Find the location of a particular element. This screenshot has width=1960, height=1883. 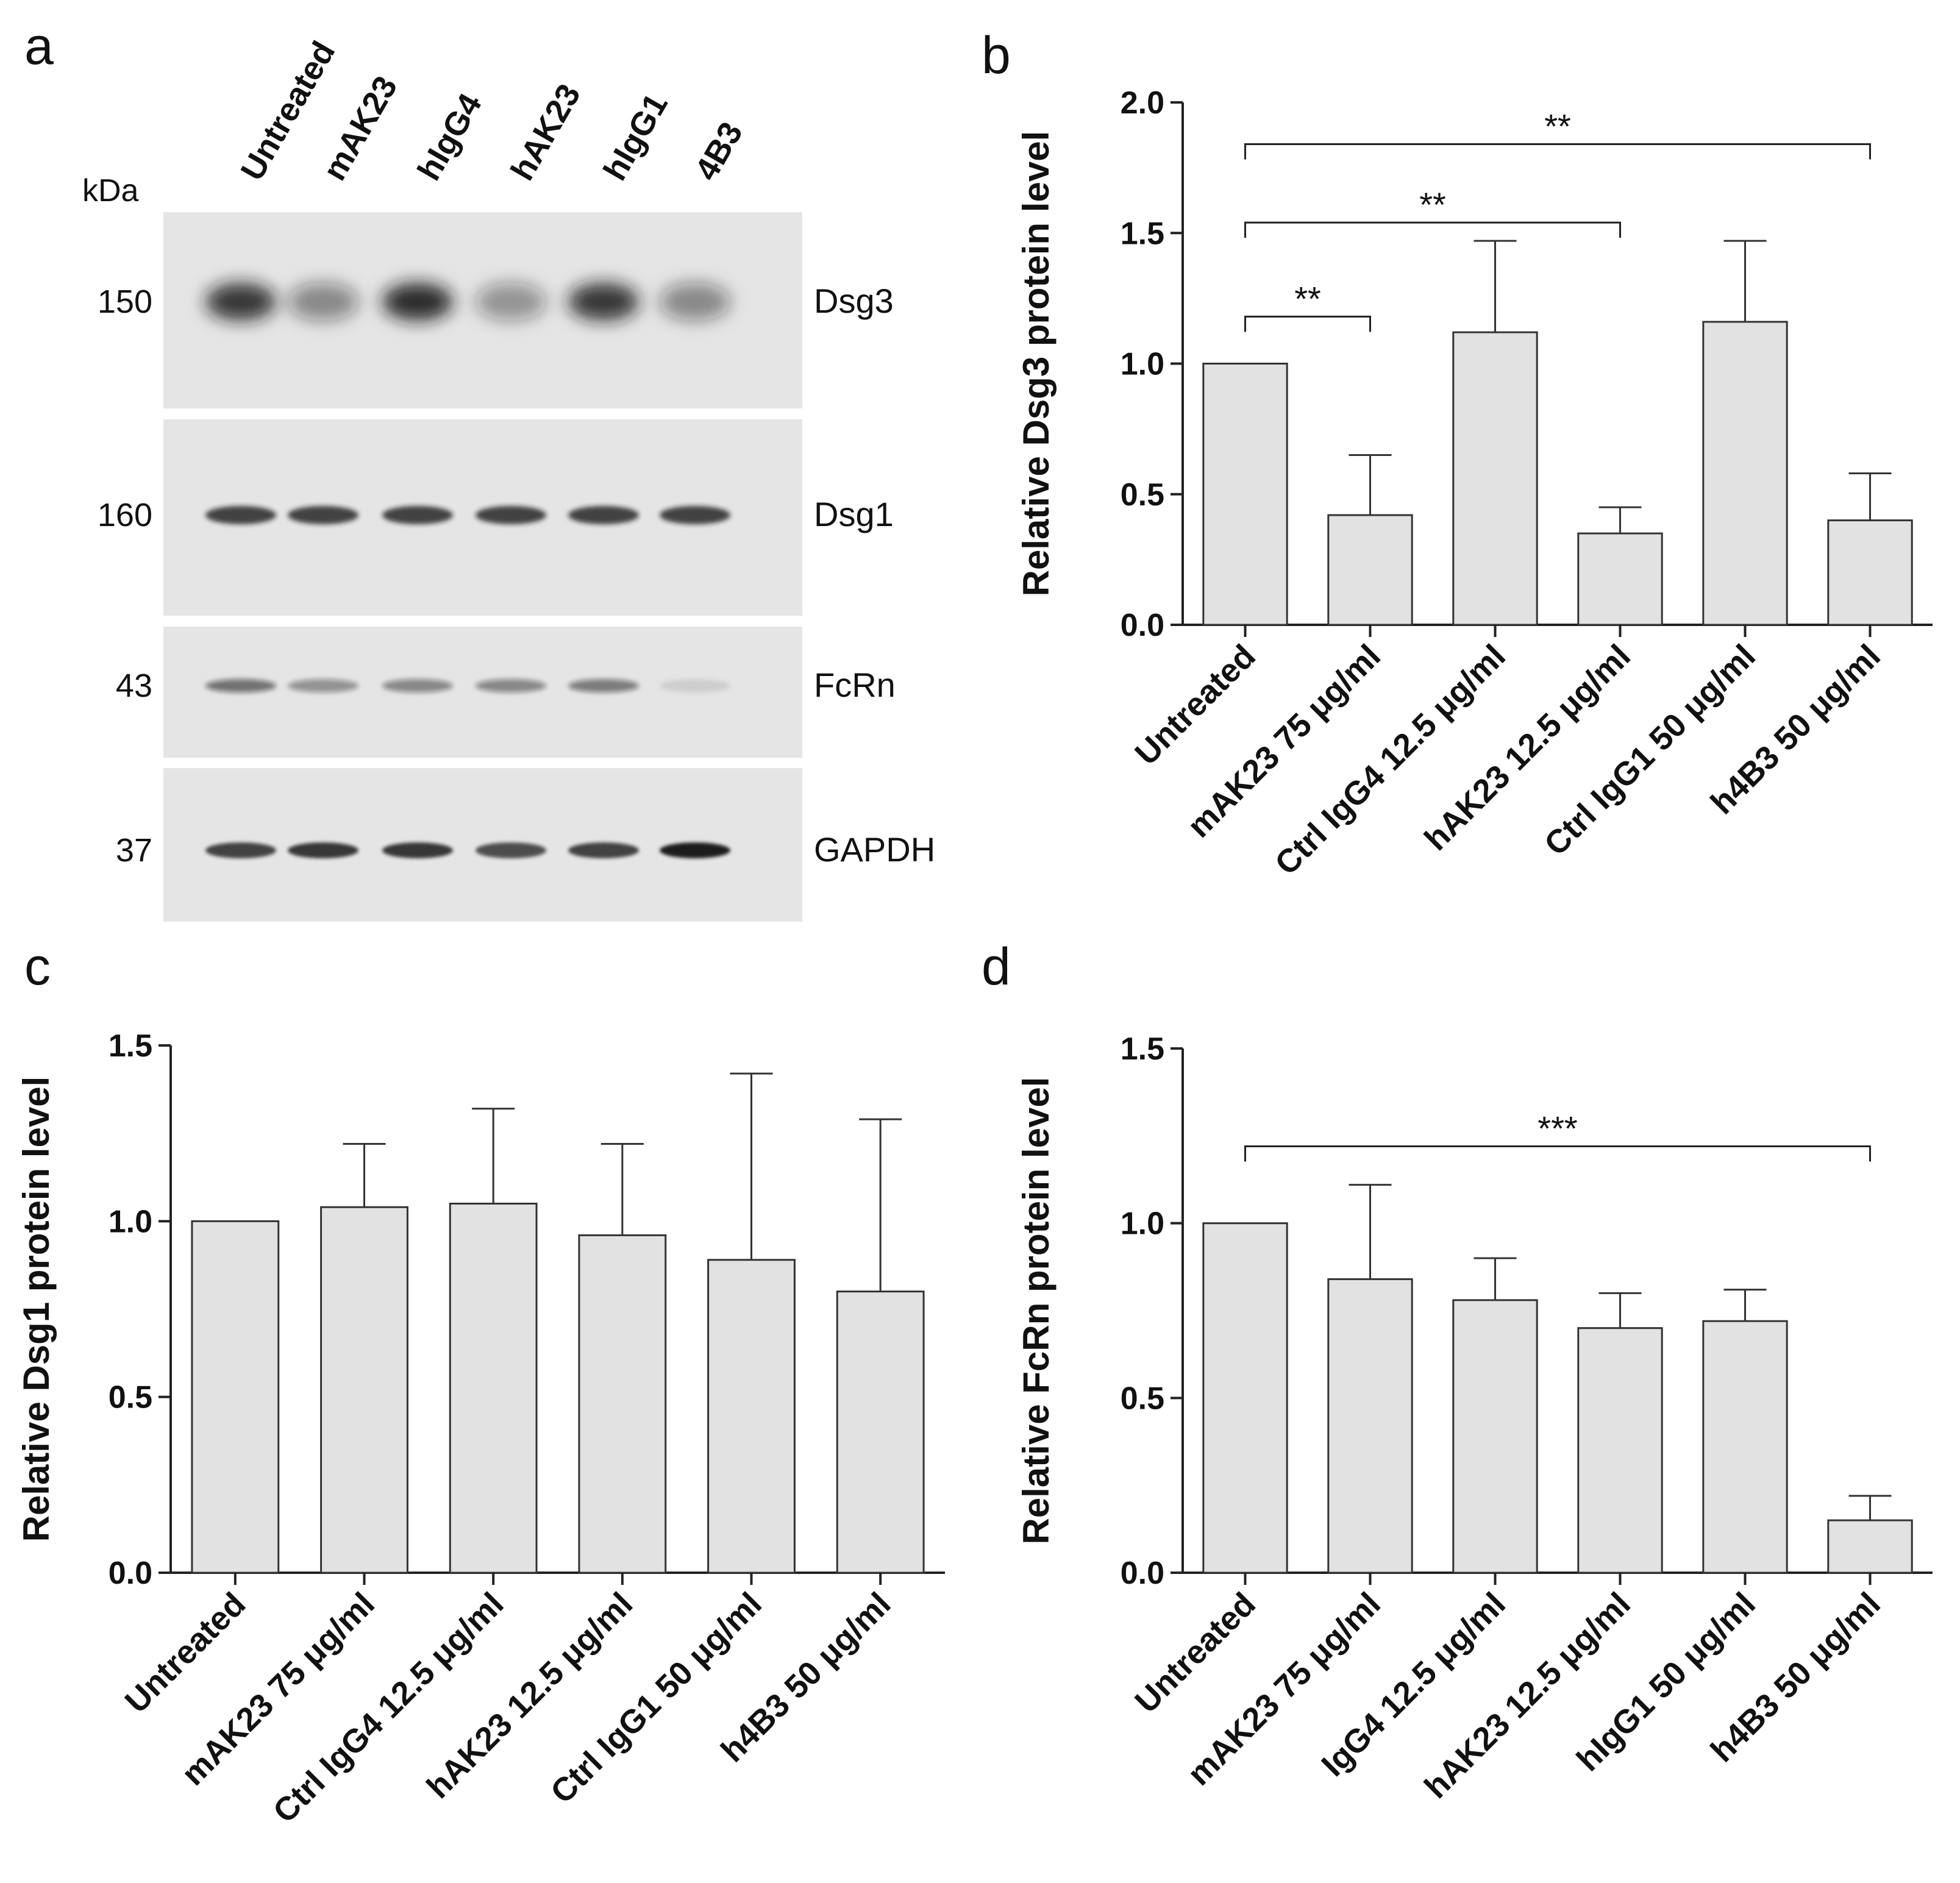

panel-letter-c: c is located at coordinates (38, 967).